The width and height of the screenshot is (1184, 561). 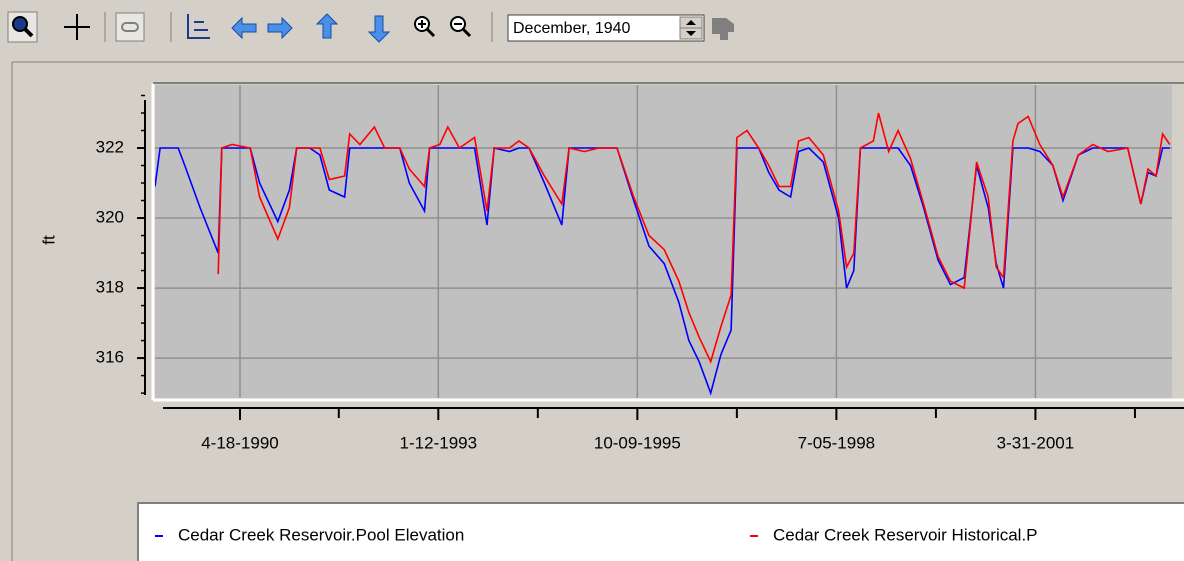 I want to click on y-tick-label: 318, so click(x=110, y=287).